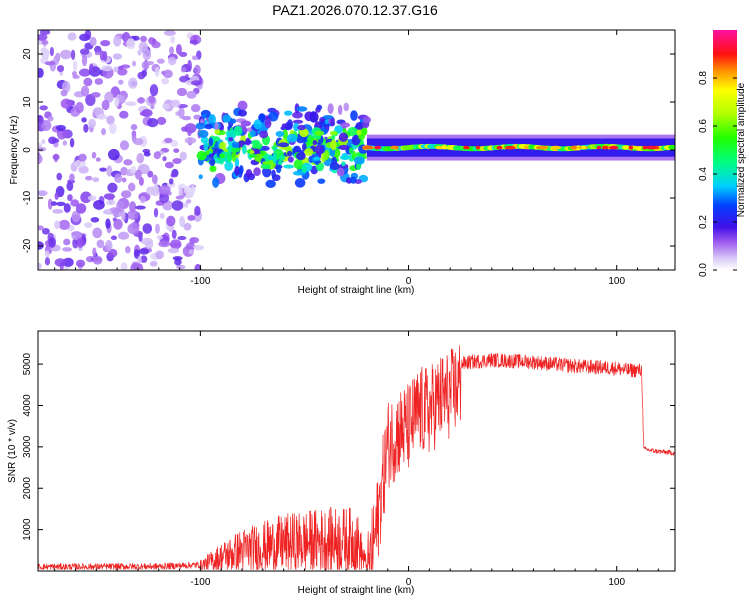 The image size is (750, 600). I want to click on y-tick-label: -20, so click(27, 245).